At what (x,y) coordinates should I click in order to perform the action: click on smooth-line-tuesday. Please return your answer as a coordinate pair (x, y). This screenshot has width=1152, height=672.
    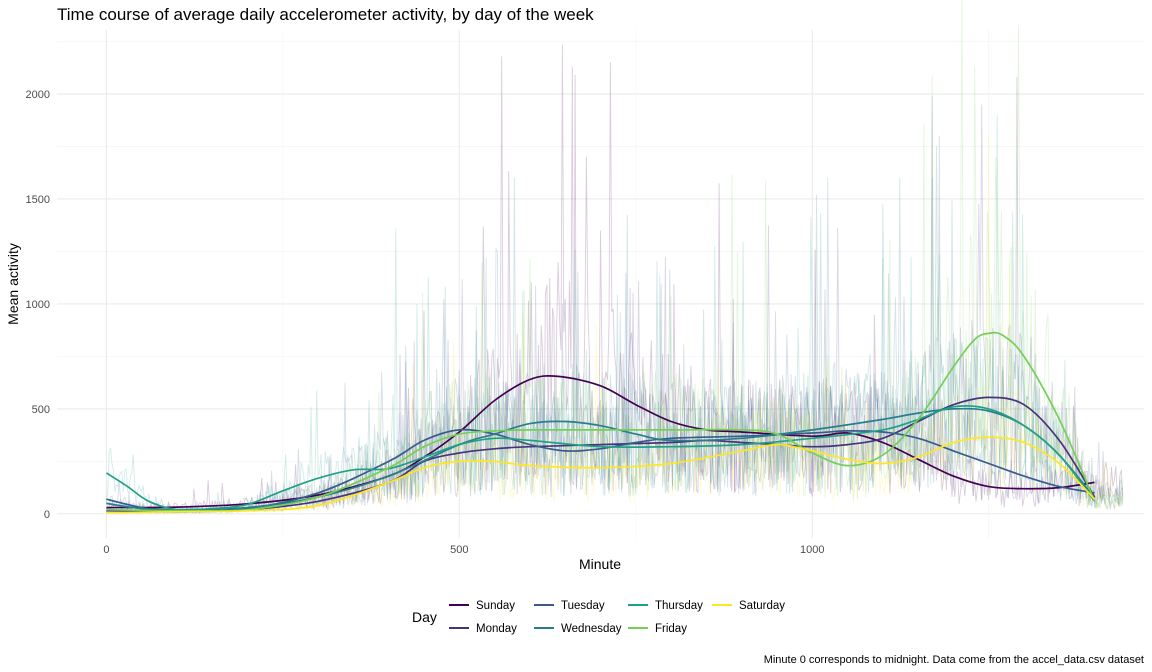
    Looking at the image, I should click on (600, 470).